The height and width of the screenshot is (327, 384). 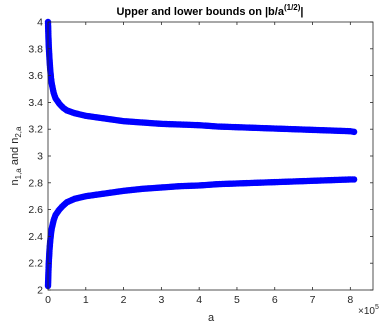 I want to click on x-axis-label: a, so click(x=211, y=318).